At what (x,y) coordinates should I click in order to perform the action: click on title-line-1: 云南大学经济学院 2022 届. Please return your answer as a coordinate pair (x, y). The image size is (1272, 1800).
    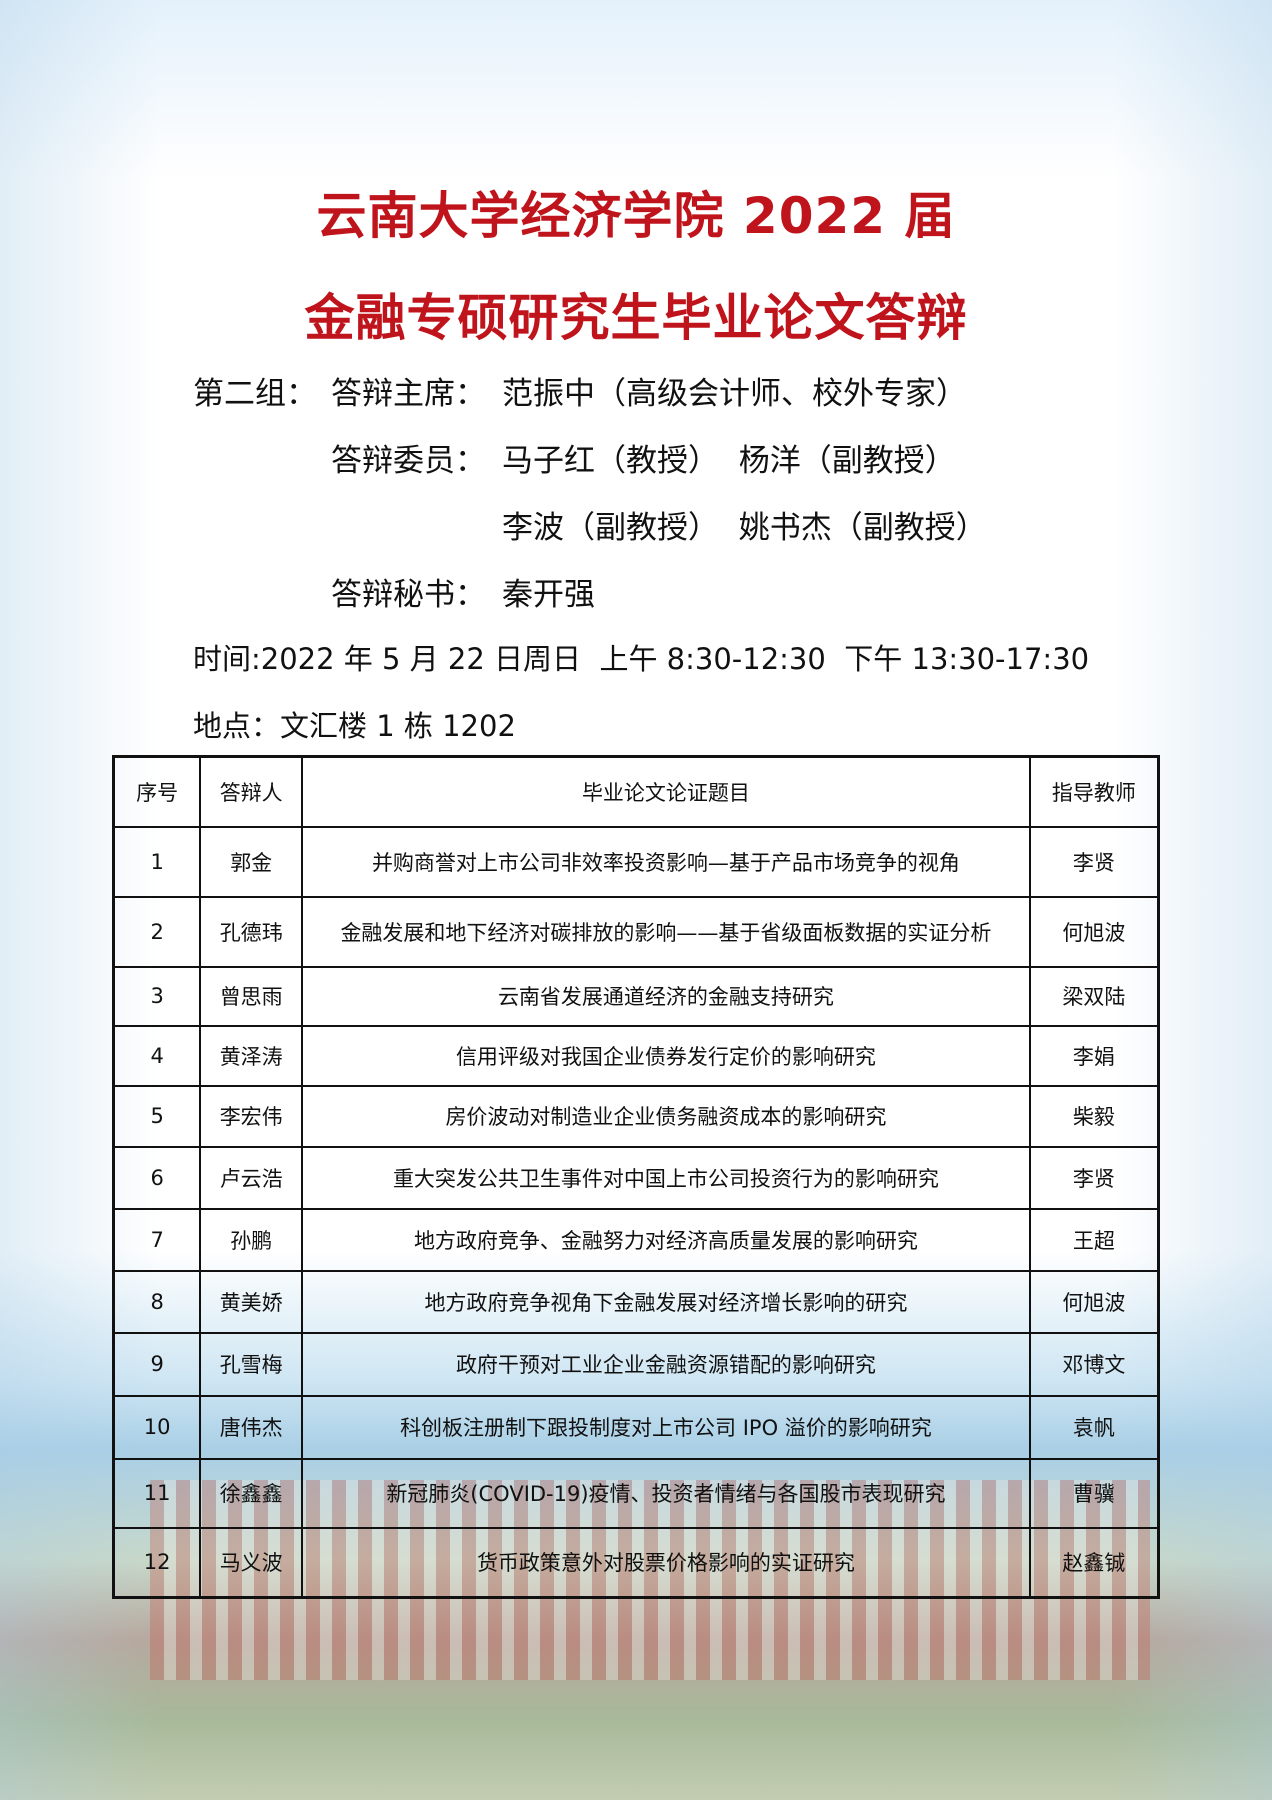
    Looking at the image, I should click on (636, 216).